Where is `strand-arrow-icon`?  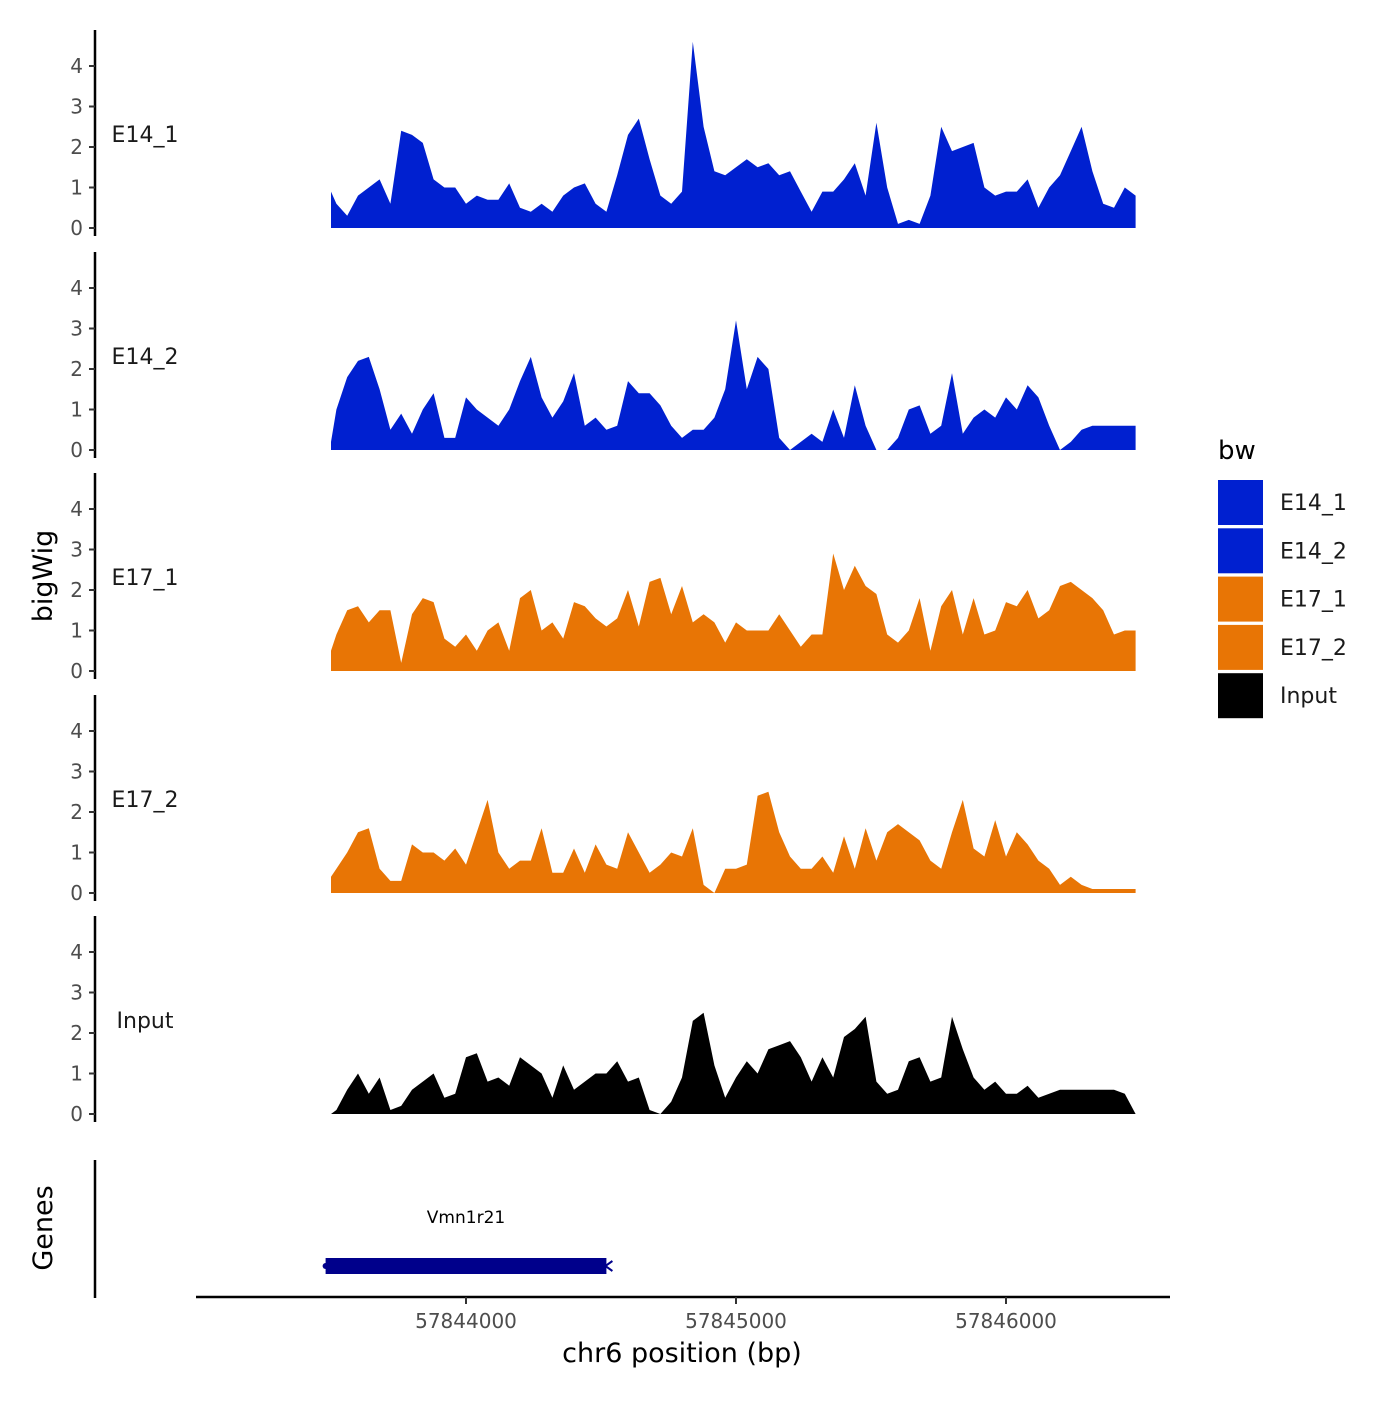 strand-arrow-icon is located at coordinates (608, 1266).